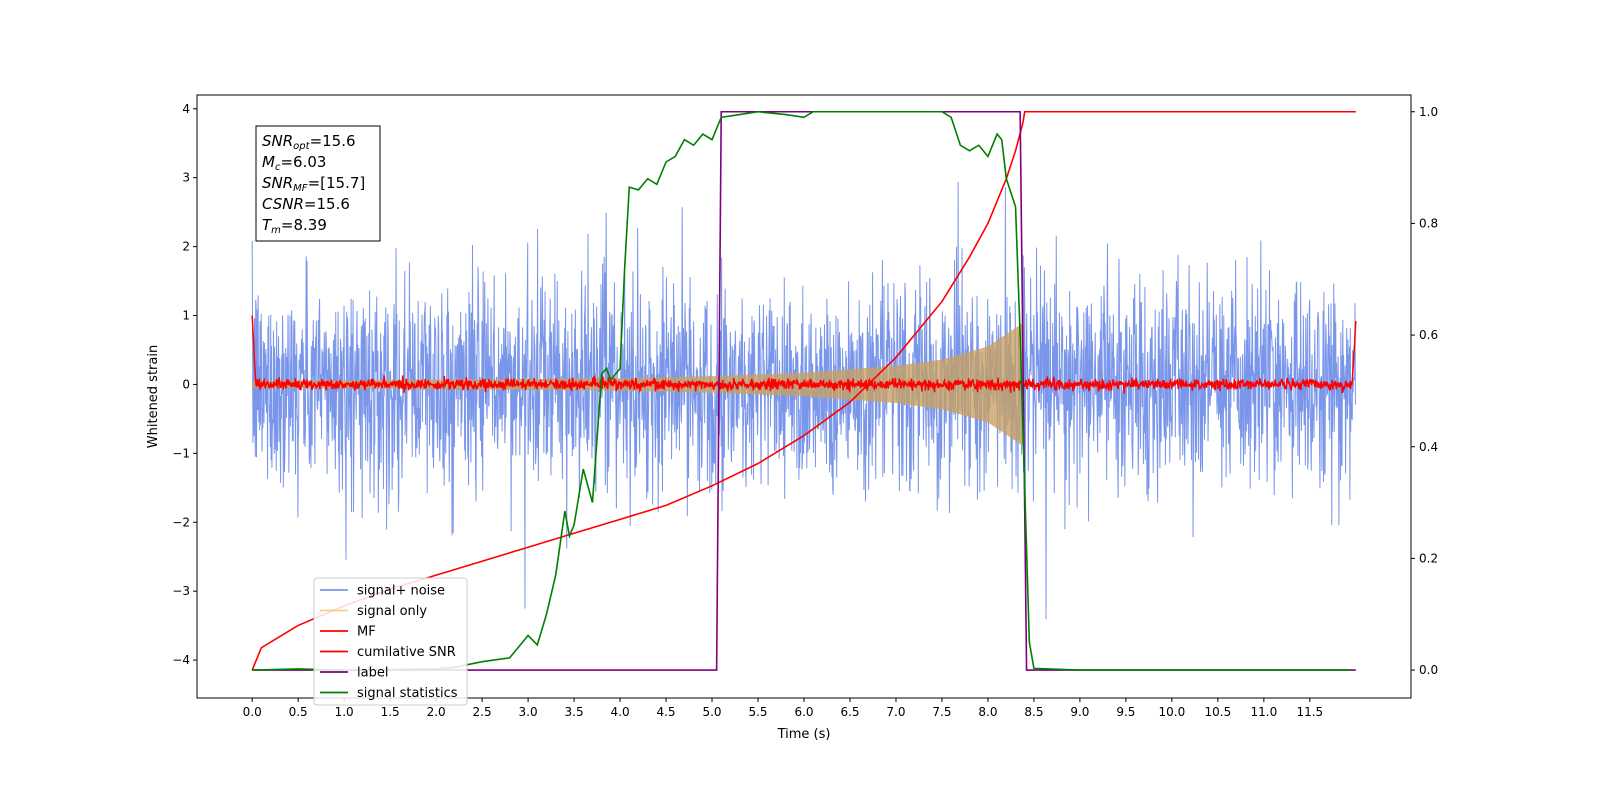 The height and width of the screenshot is (800, 1600). I want to click on annotation-line: CSNR=15.6, so click(306, 204).